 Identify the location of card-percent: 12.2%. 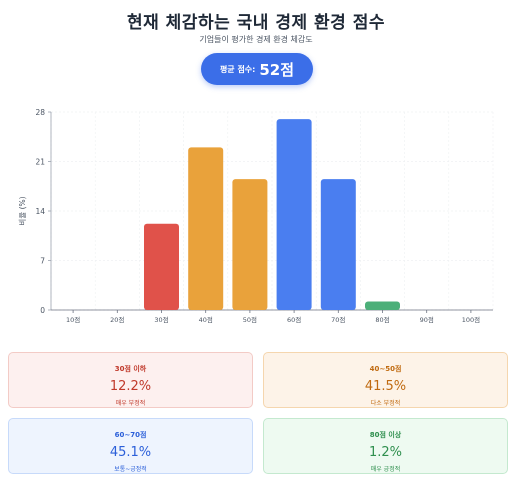
(130, 386).